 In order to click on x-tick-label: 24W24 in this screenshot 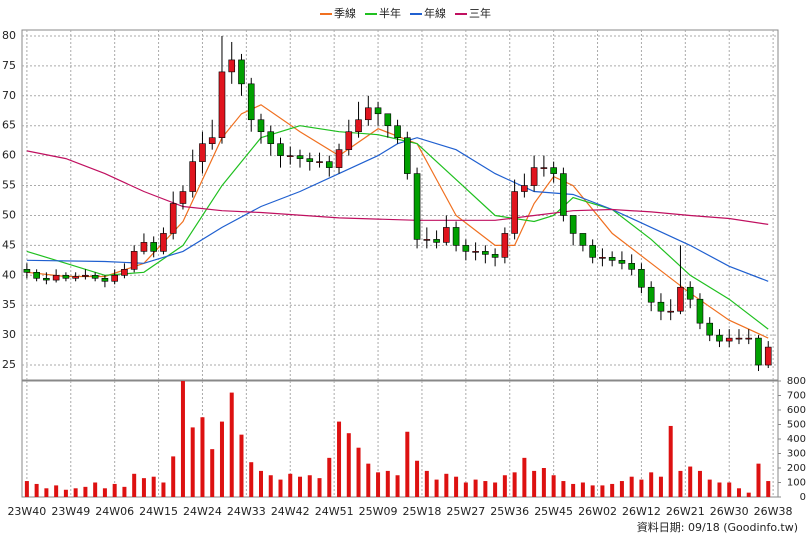, I will do `click(202, 511)`.